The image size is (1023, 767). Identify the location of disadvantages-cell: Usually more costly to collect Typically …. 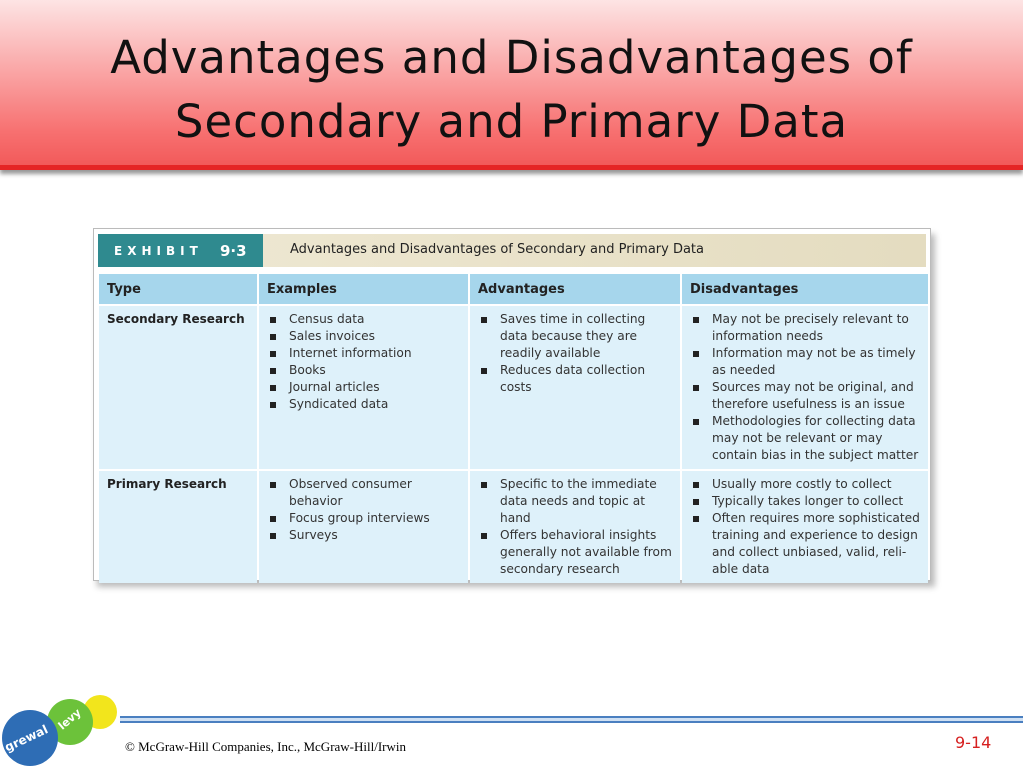
(805, 527).